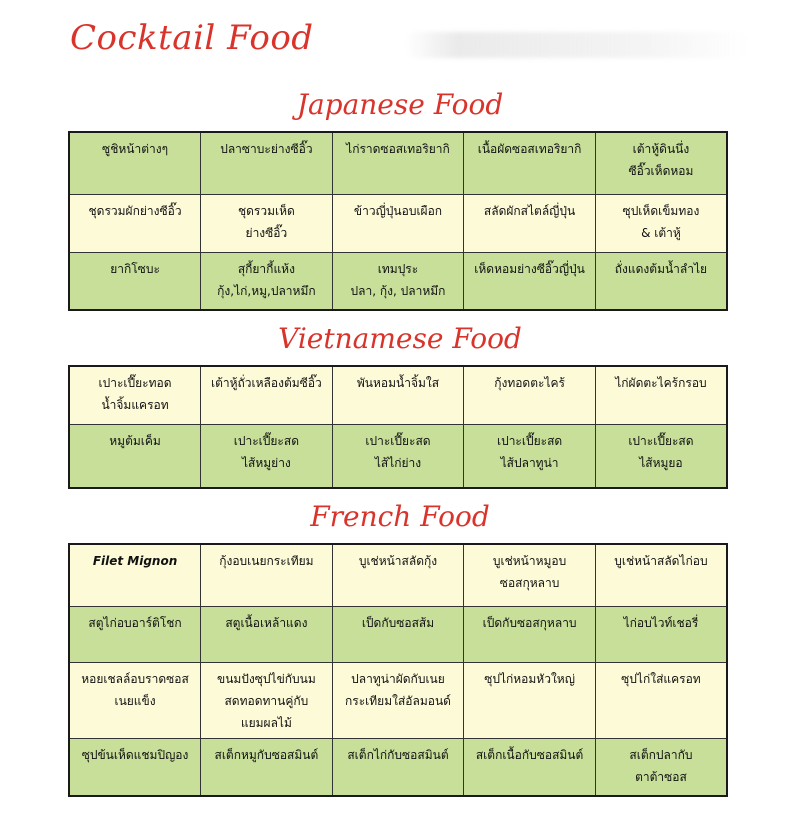 The image size is (800, 830). I want to click on menu-item: เปาะเปี๊ยะสดไส้ไก่ย่าง, so click(398, 456).